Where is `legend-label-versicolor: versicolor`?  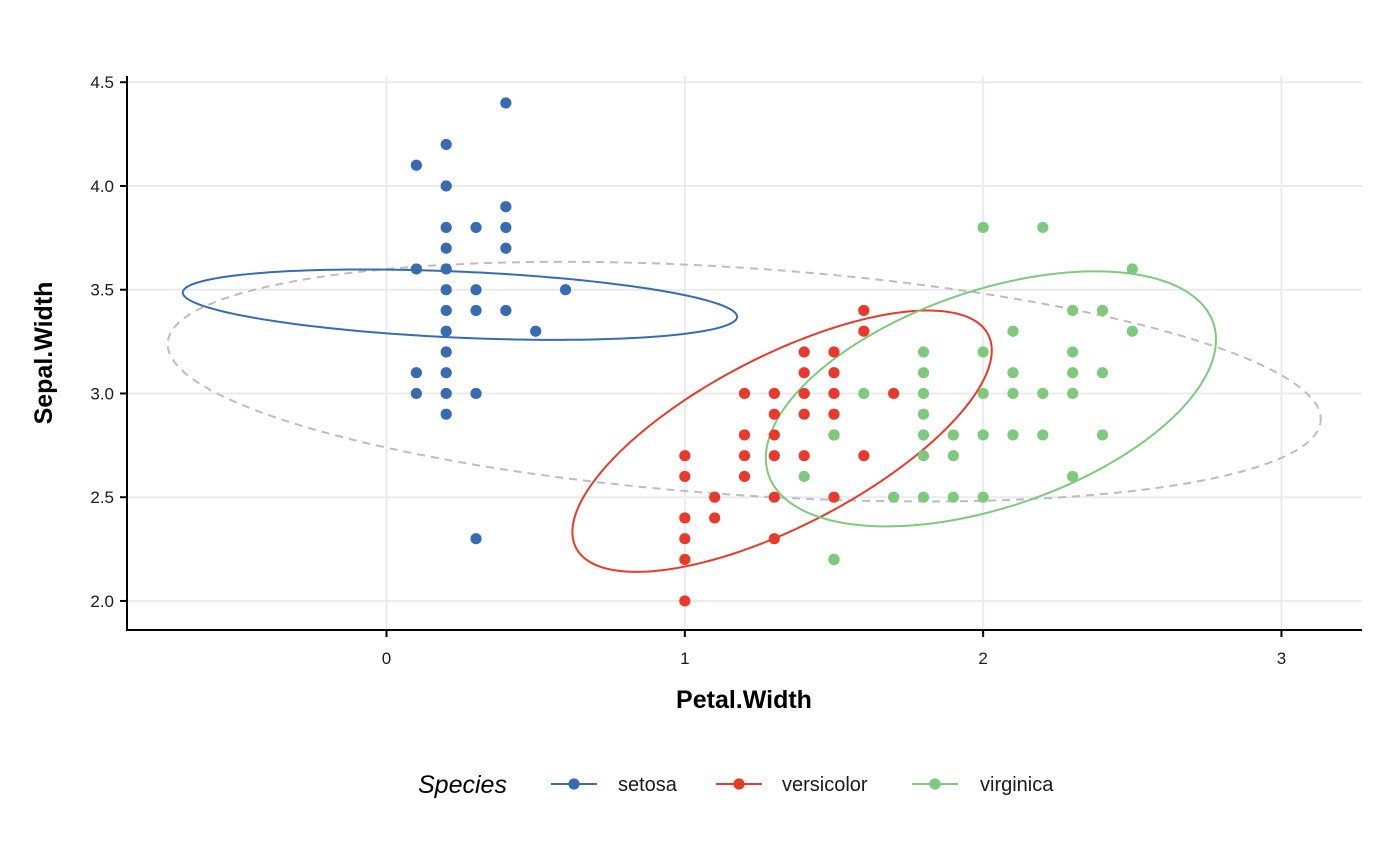 legend-label-versicolor: versicolor is located at coordinates (825, 785).